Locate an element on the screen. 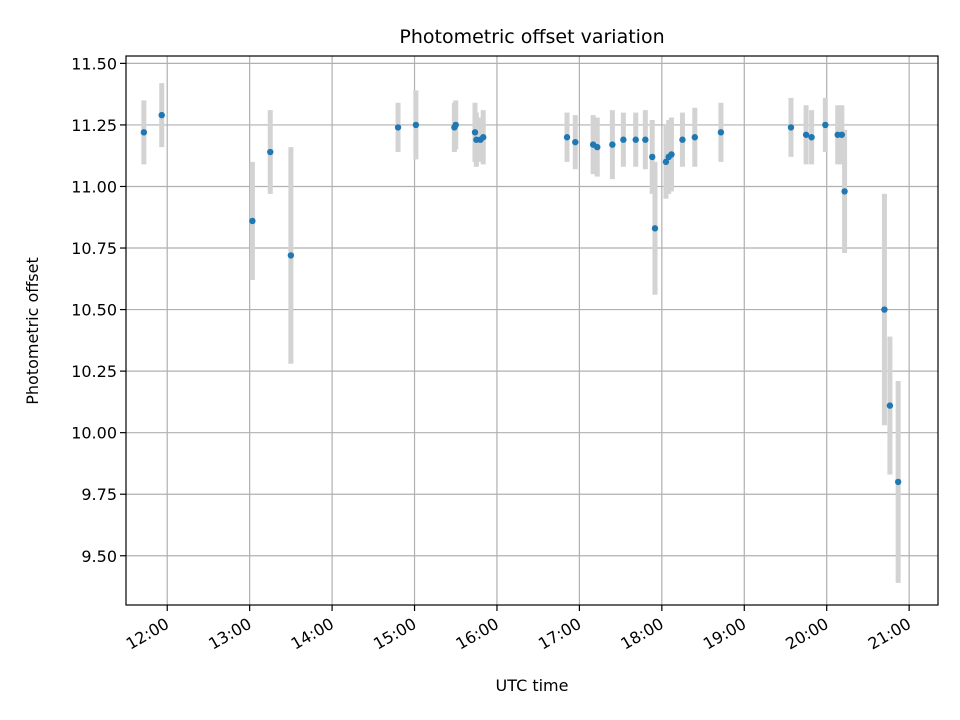  y-axis-label: Photometric offset is located at coordinates (32, 331).